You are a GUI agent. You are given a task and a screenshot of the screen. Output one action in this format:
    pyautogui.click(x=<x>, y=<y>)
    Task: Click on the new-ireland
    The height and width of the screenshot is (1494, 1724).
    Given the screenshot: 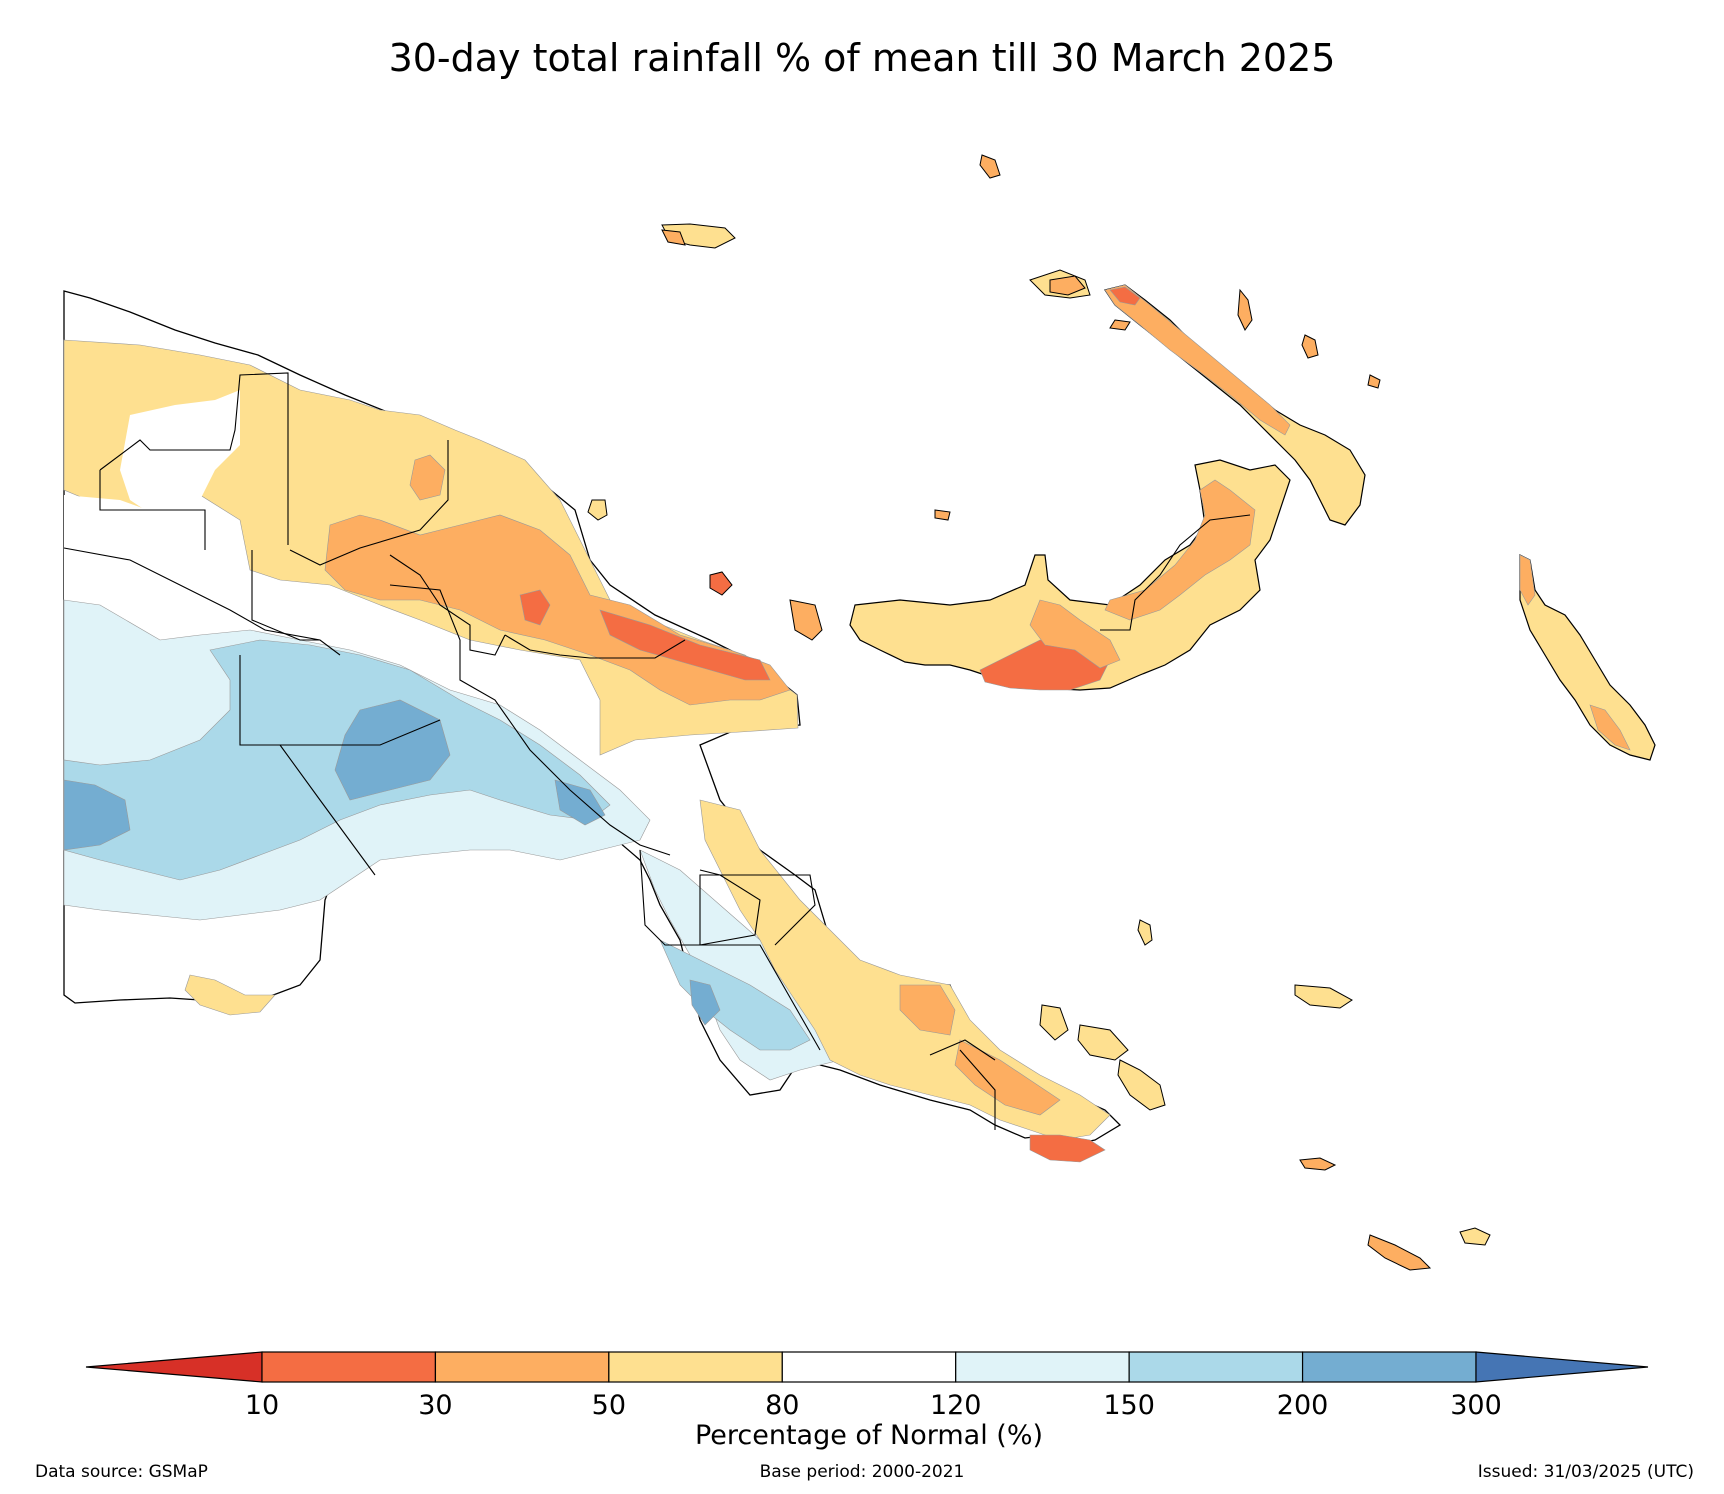 What is the action you would take?
    pyautogui.click(x=1235, y=405)
    